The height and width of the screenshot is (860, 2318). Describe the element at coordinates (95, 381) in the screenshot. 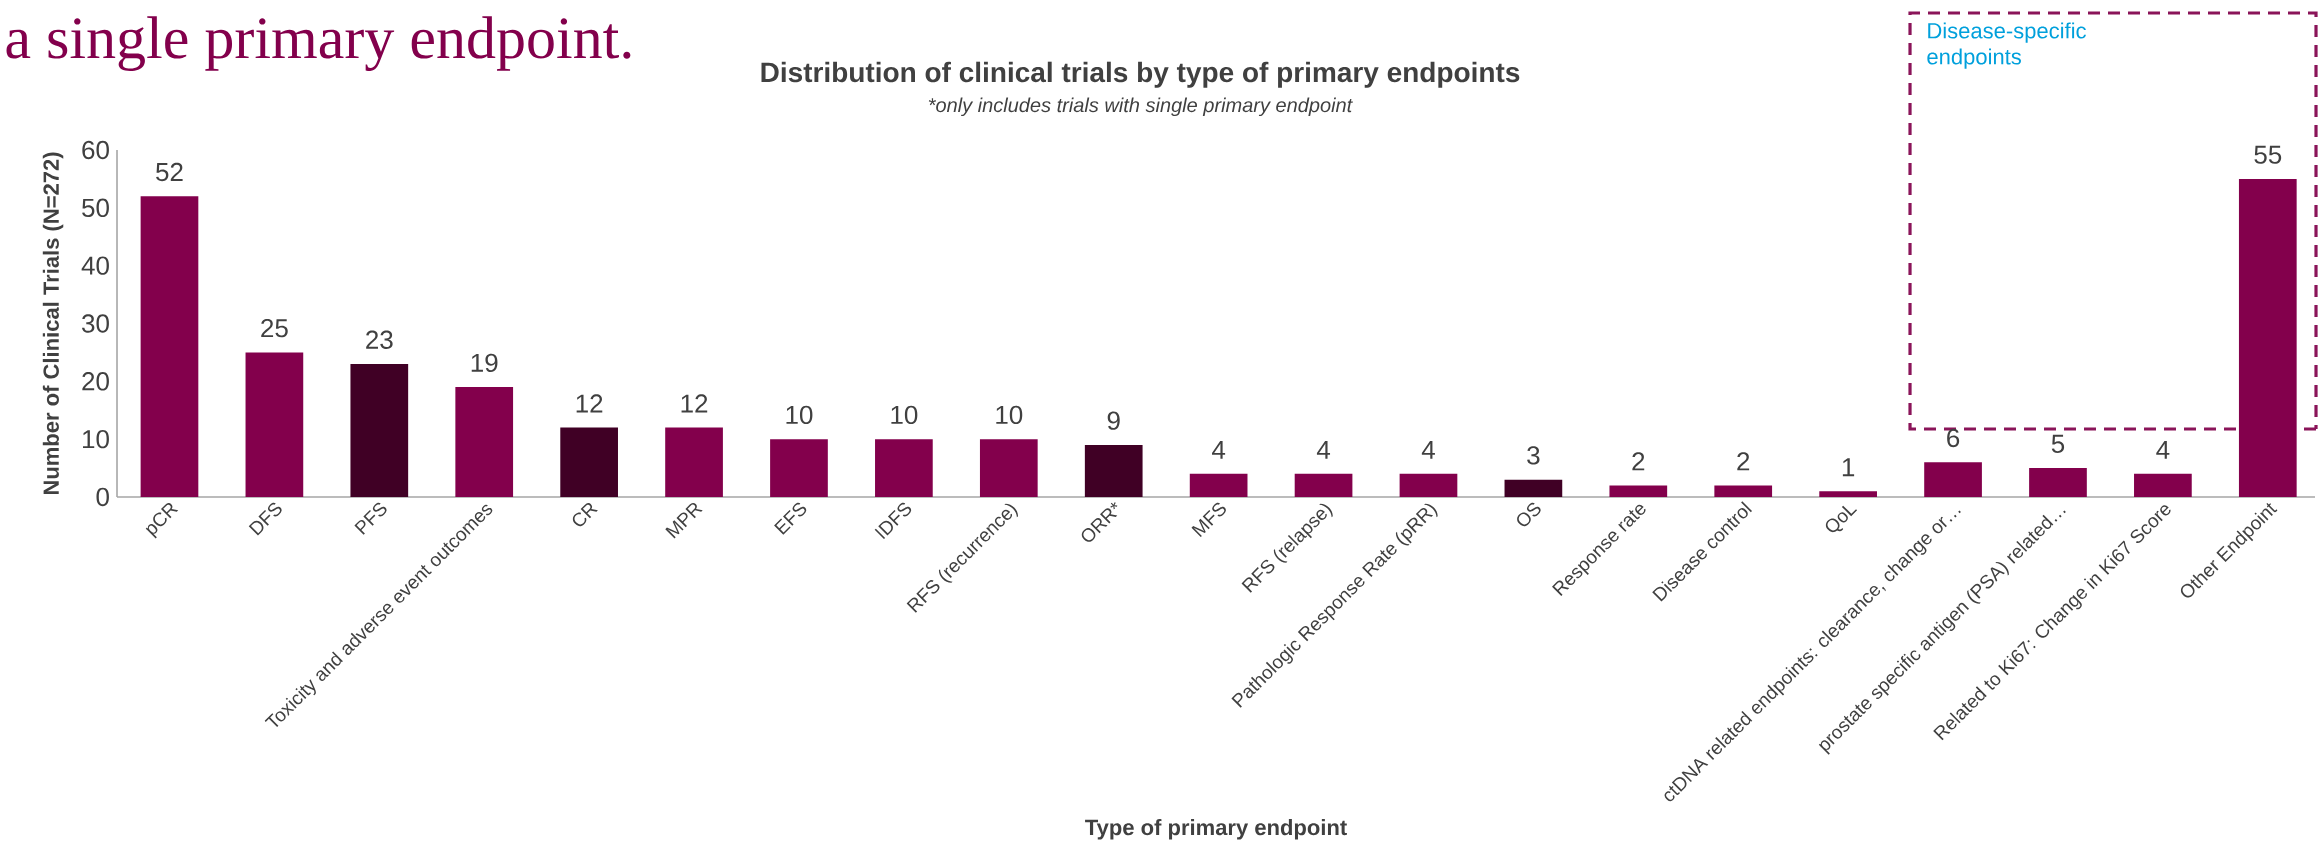

I see `y-tick-label: 20` at that location.